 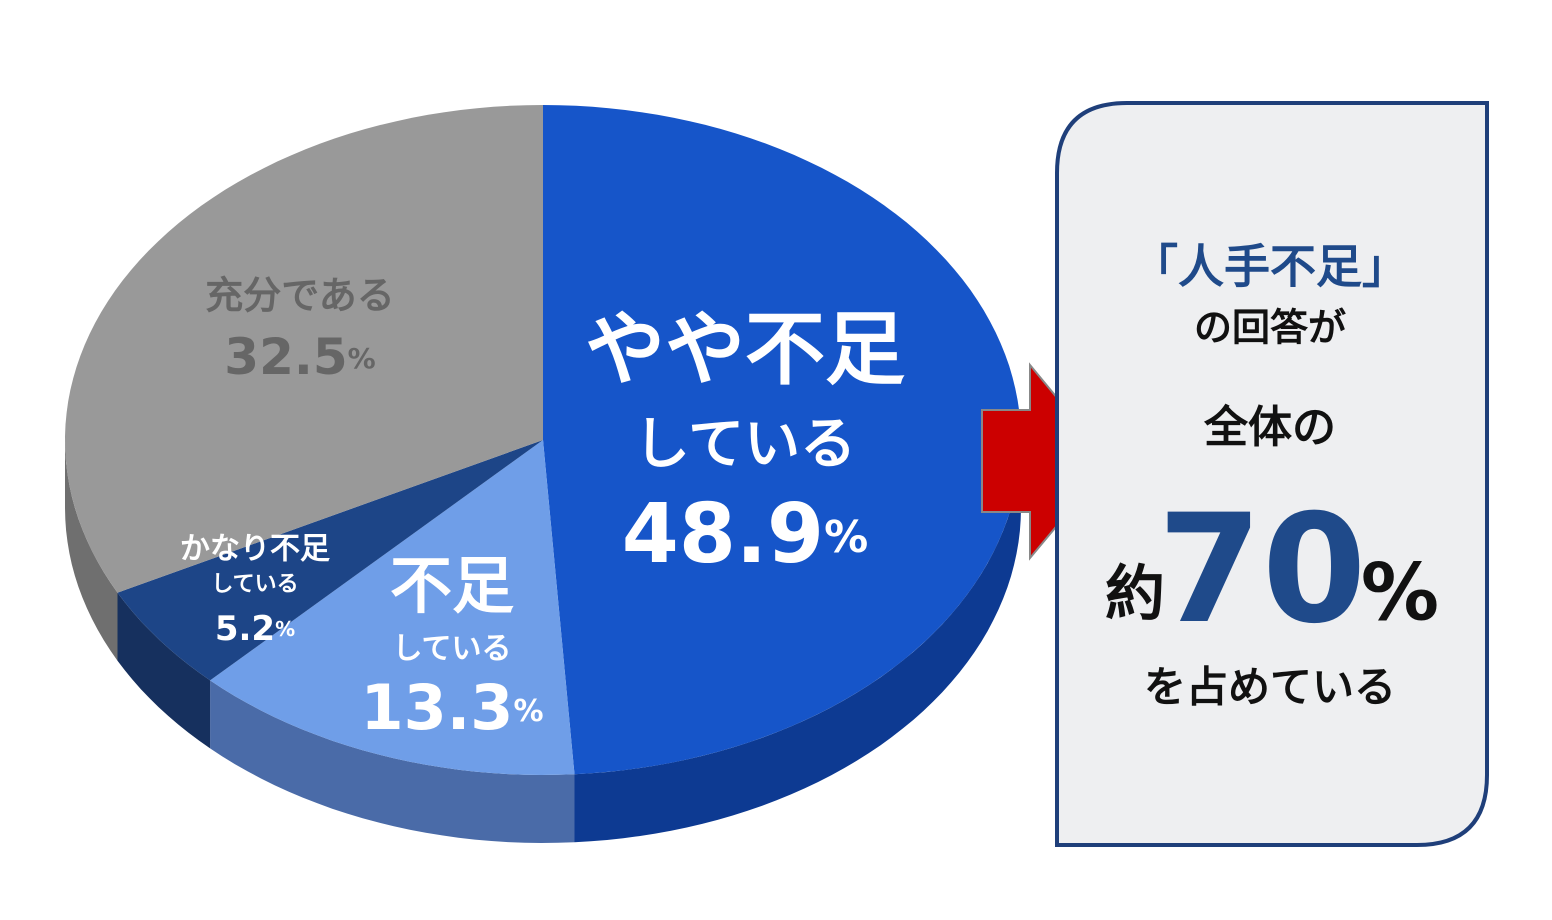 I want to click on value-label: 32.5%, so click(x=299, y=357).